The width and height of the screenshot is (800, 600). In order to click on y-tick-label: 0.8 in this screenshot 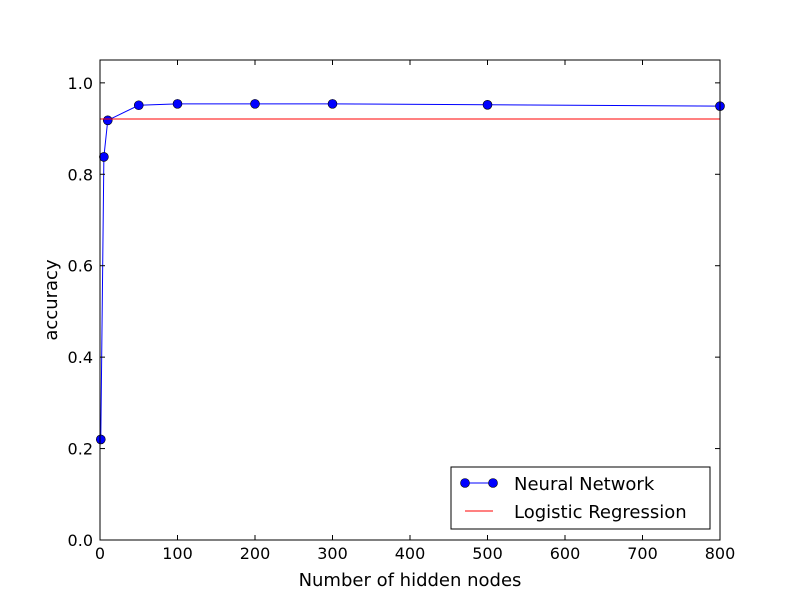, I will do `click(80, 174)`.